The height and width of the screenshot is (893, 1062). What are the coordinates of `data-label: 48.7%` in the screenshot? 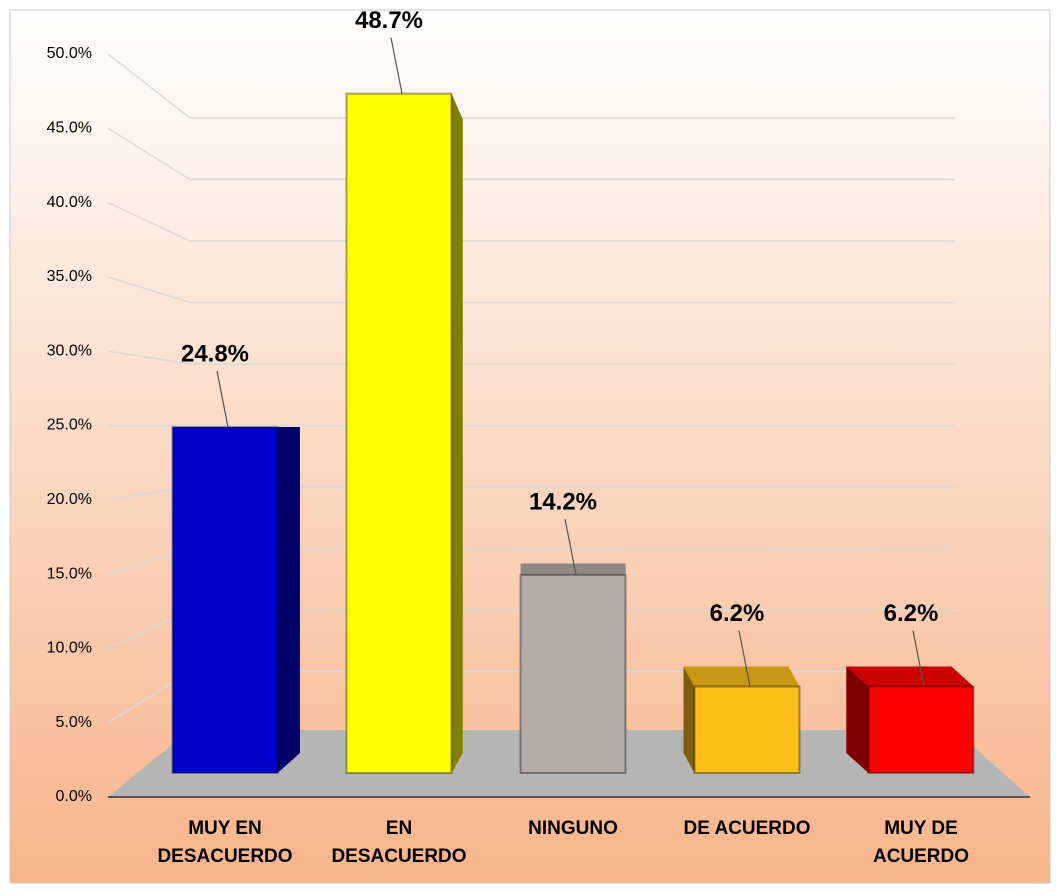 It's located at (389, 20).